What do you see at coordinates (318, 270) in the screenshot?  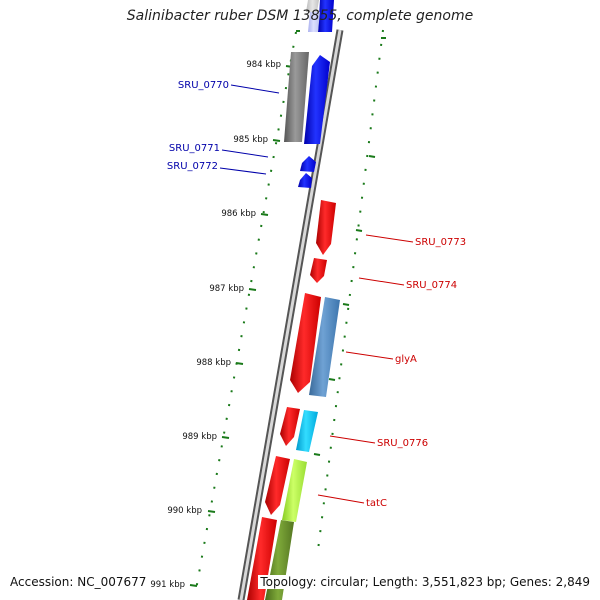 I see `gene-feature-sru0774` at bounding box center [318, 270].